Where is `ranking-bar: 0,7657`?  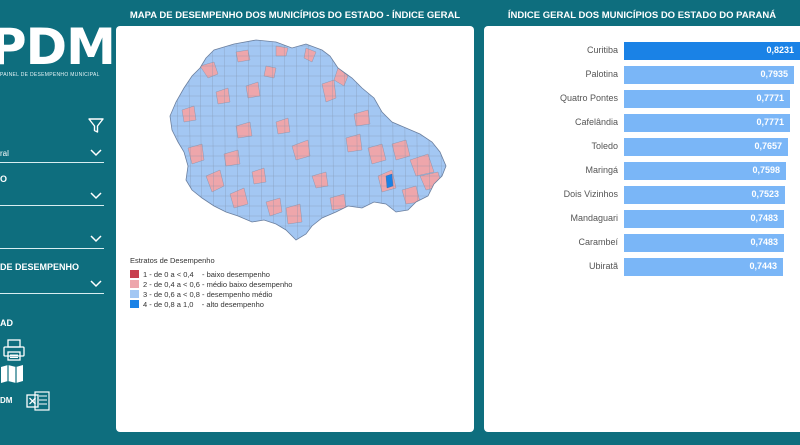
ranking-bar: 0,7657 is located at coordinates (706, 147).